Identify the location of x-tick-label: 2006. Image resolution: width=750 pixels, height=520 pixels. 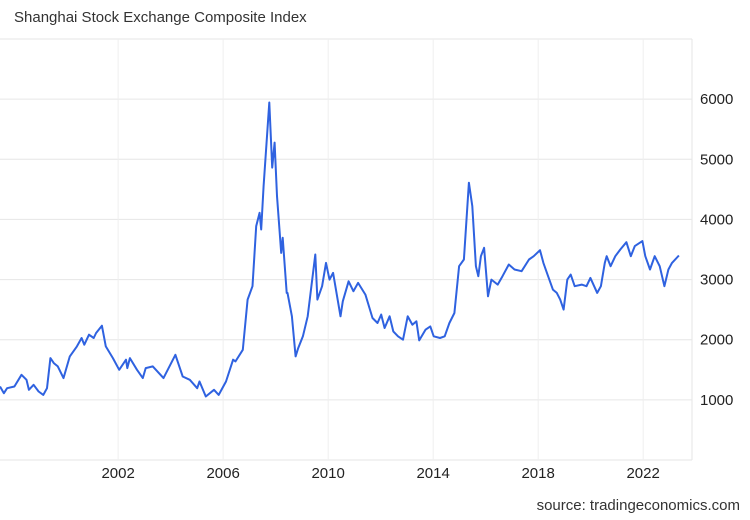
(222, 473).